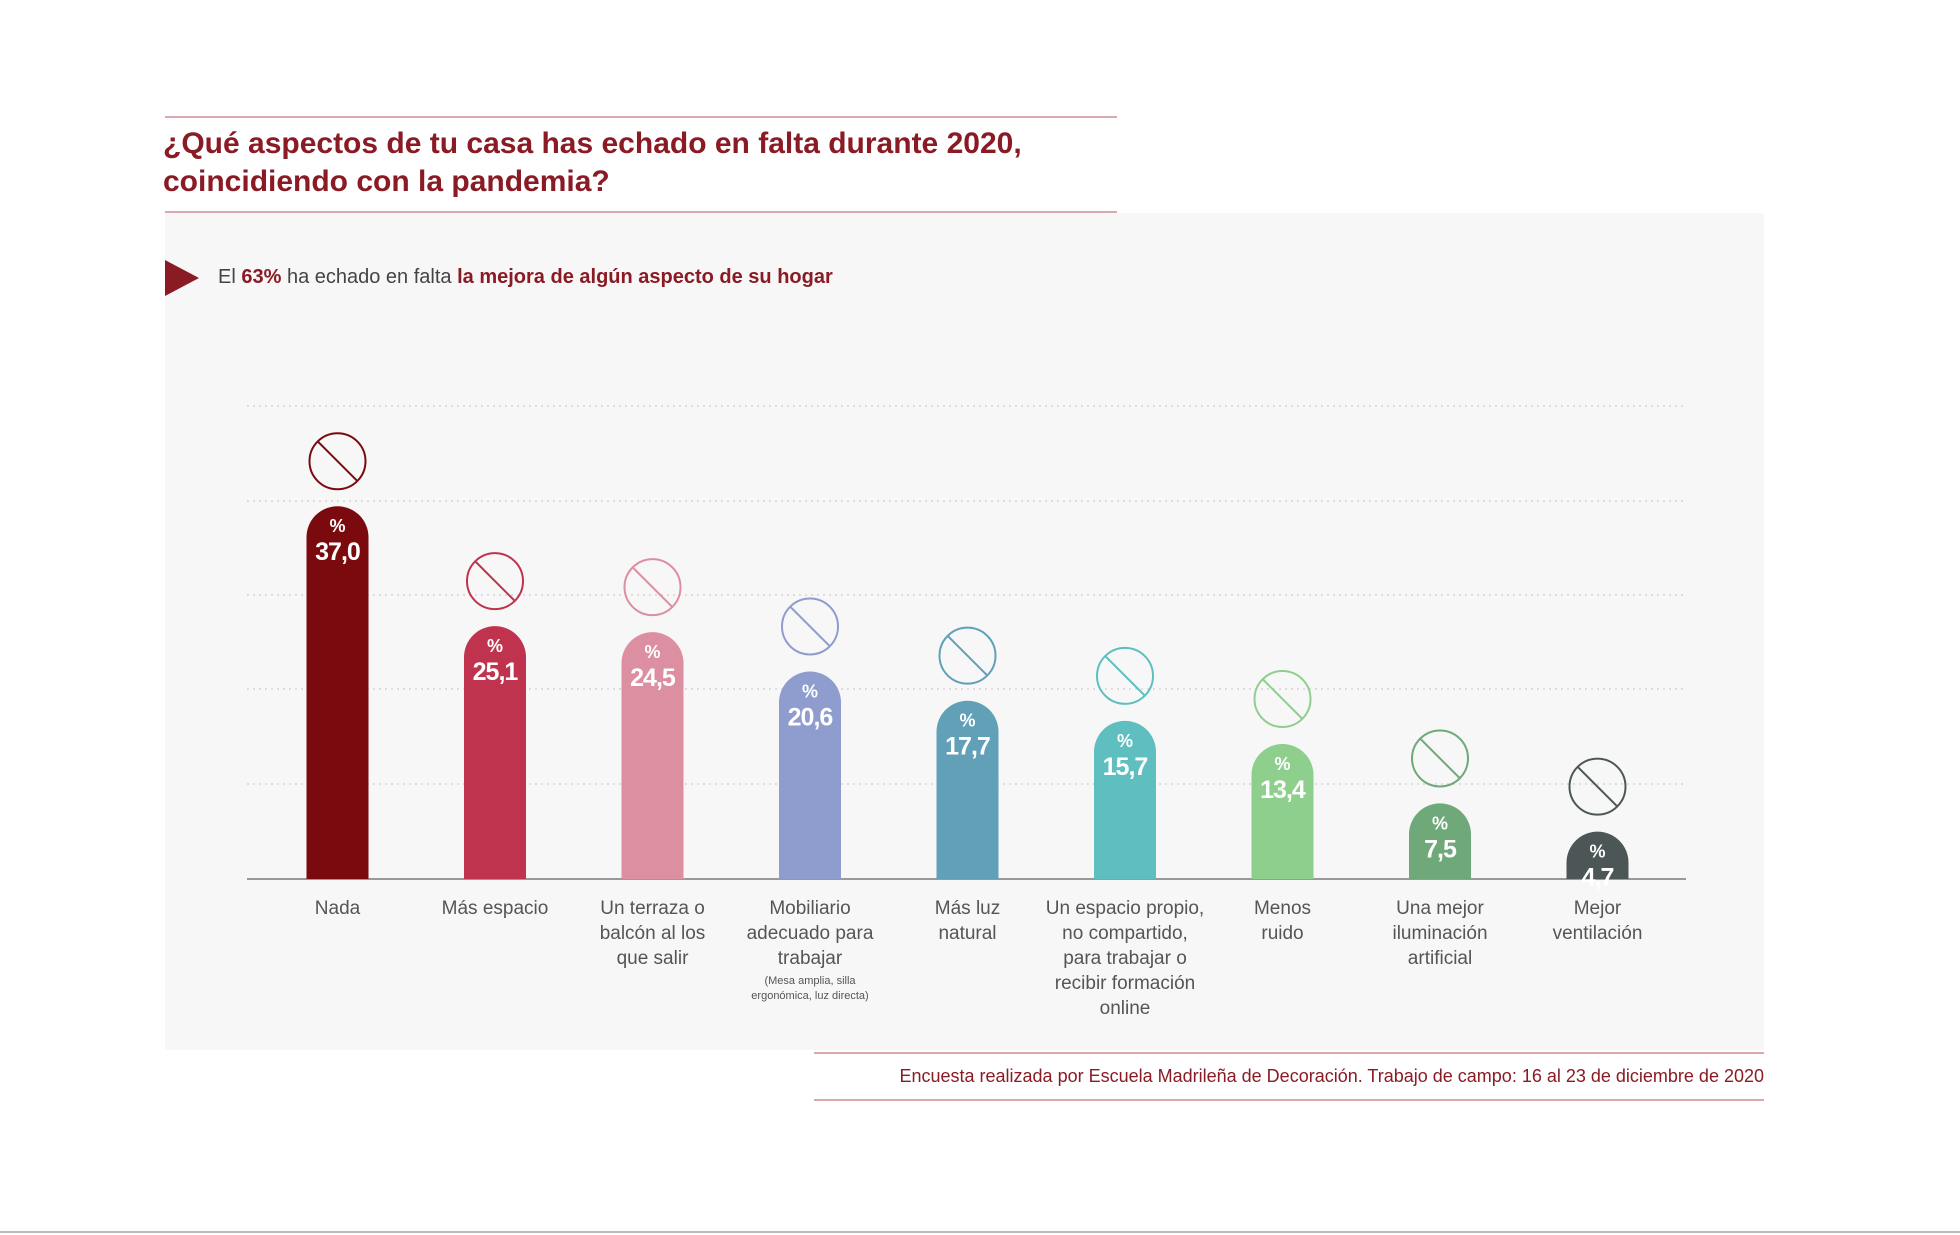  Describe the element at coordinates (652, 933) in the screenshot. I see `x-tick-label: Un terraza o balcón al los que salir` at that location.